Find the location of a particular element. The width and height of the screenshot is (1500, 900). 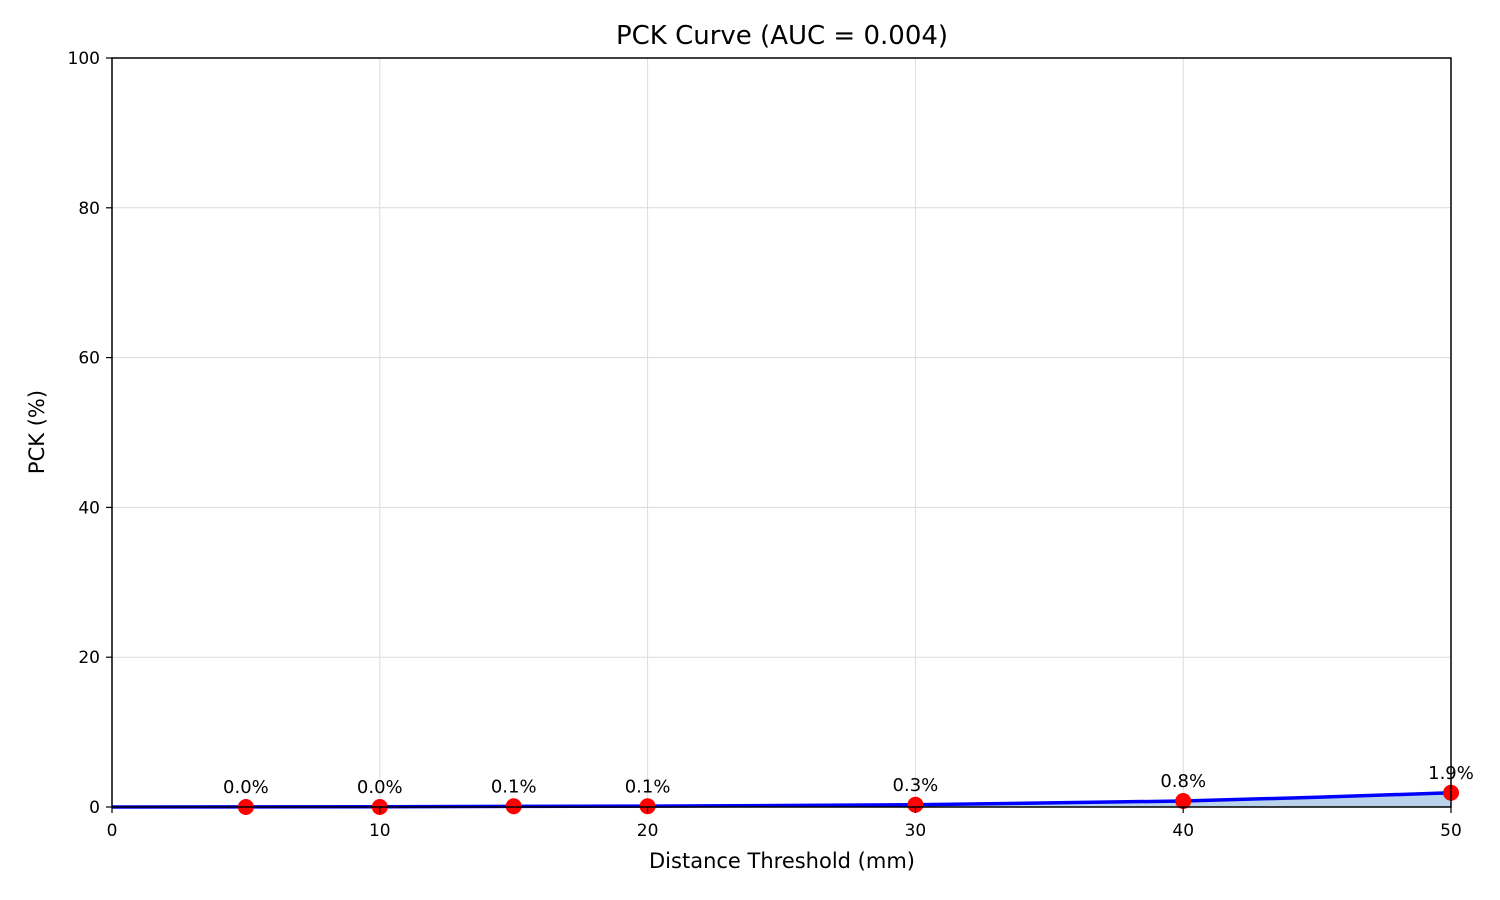

x-axis-label: Distance Threshold (mm) is located at coordinates (782, 861).